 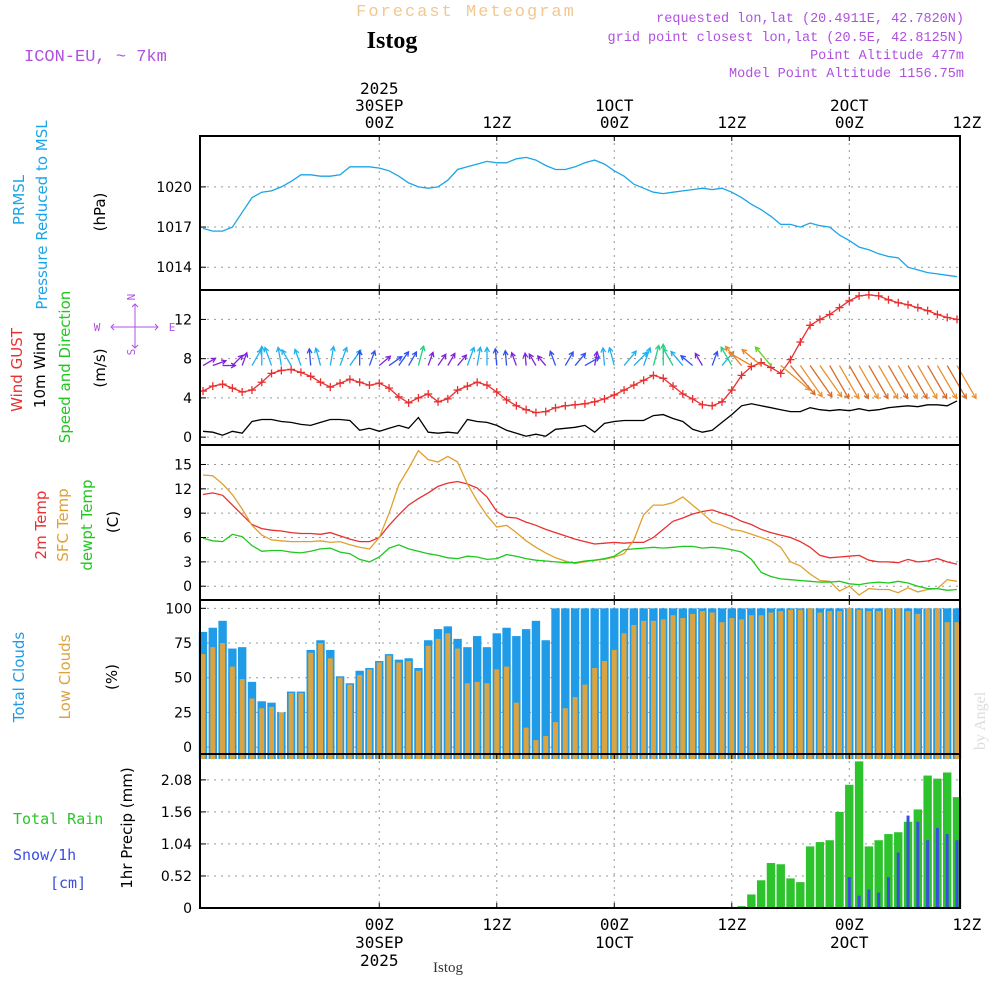 What do you see at coordinates (187, 360) in the screenshot?
I see `y-tick-label: 8` at bounding box center [187, 360].